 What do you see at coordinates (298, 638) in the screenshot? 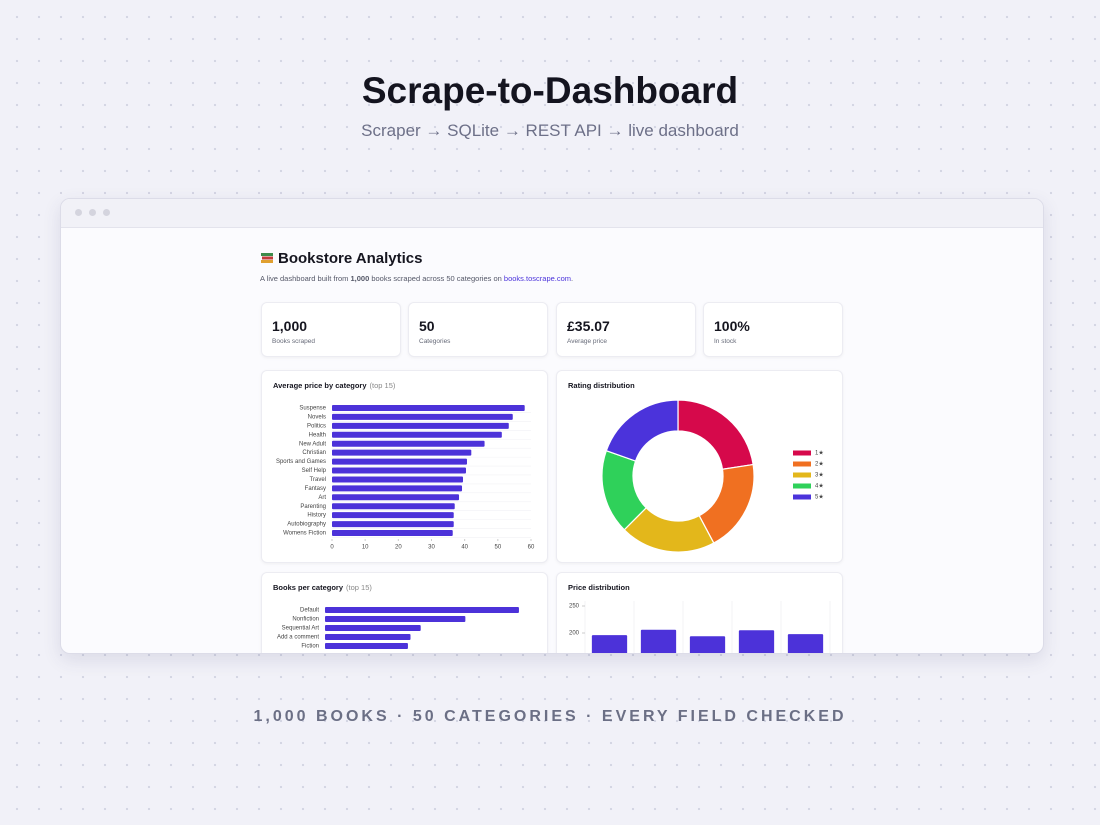
I see `category-label: Add a comment` at bounding box center [298, 638].